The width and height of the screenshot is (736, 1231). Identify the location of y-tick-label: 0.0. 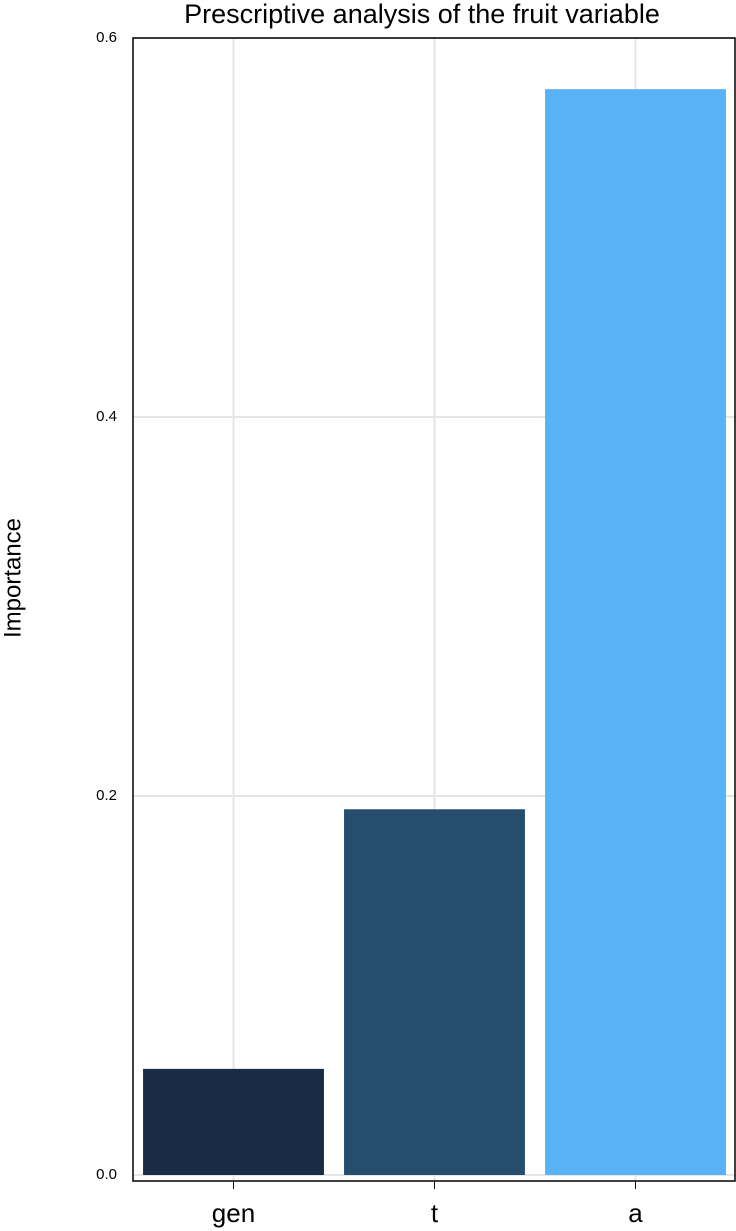
(106, 1174).